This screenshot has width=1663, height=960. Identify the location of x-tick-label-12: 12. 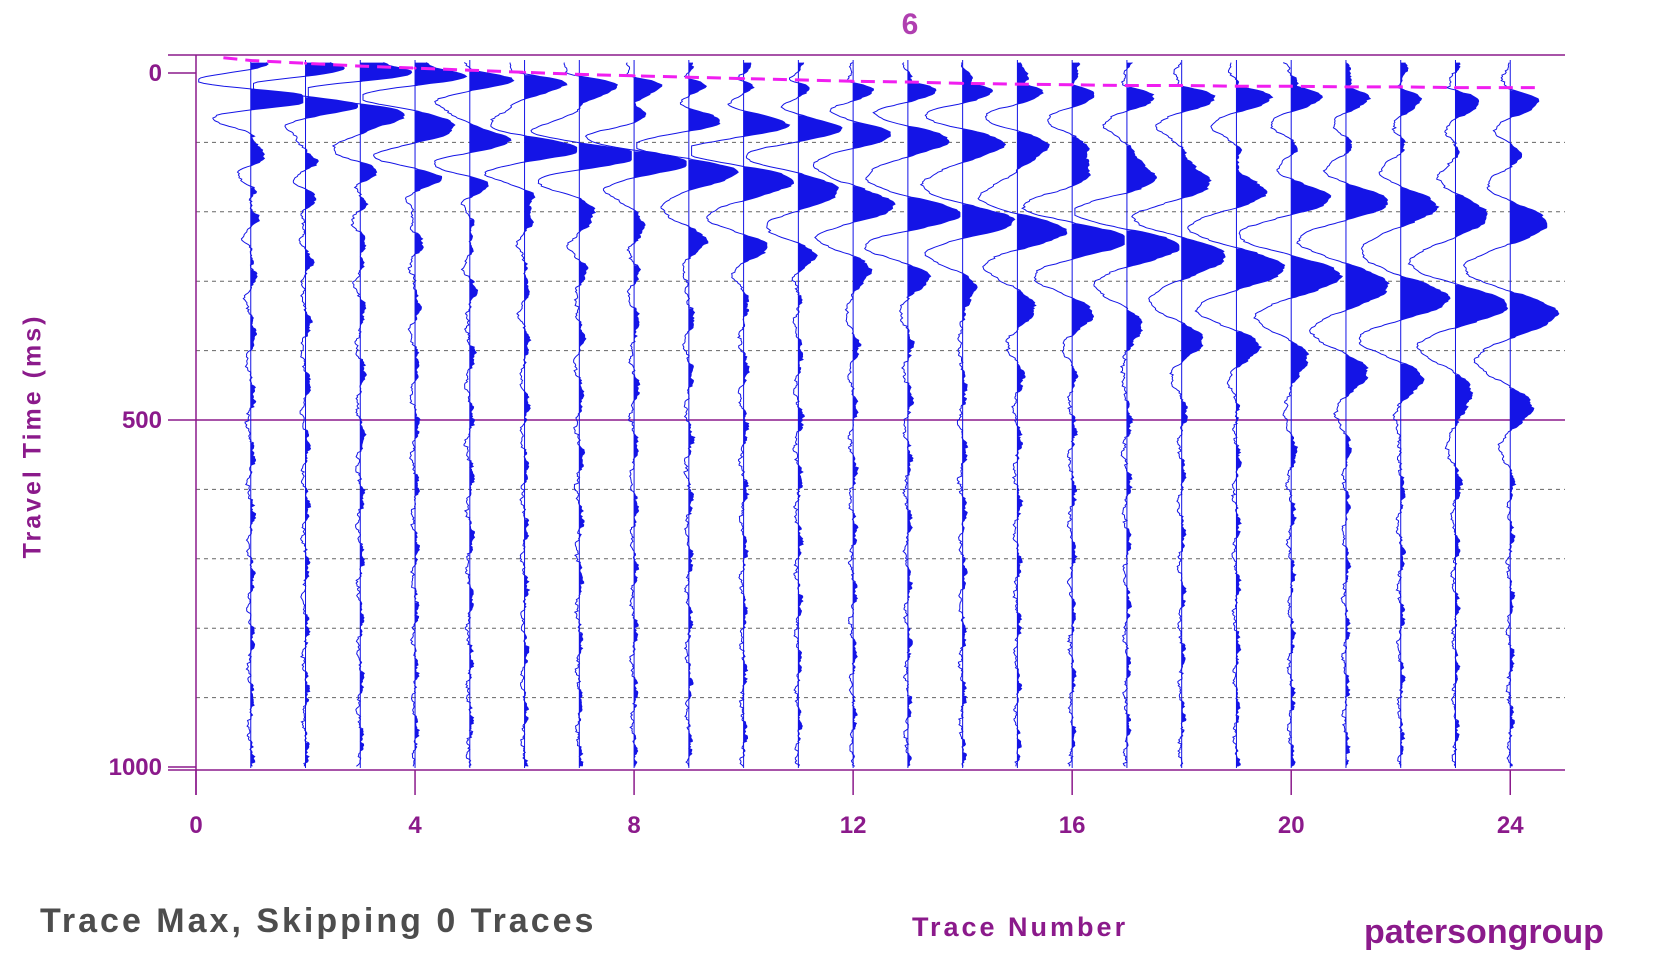
(853, 825).